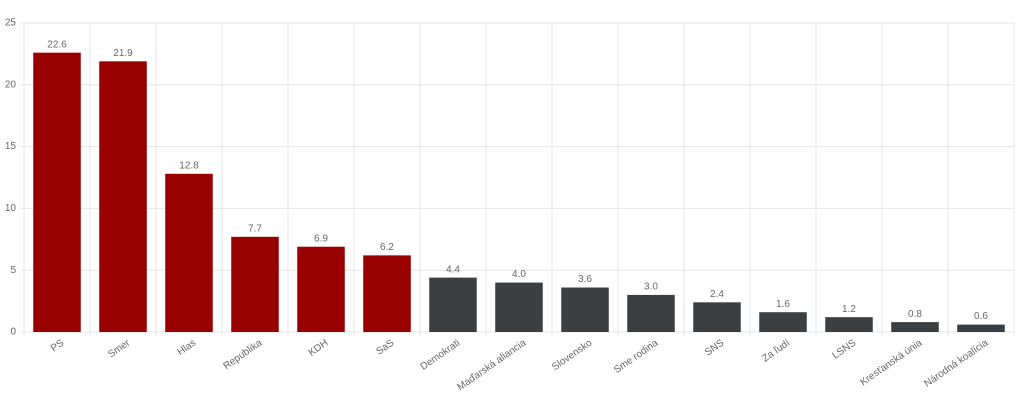 Image resolution: width=1024 pixels, height=405 pixels. I want to click on y-tick-label: 20, so click(11, 84).